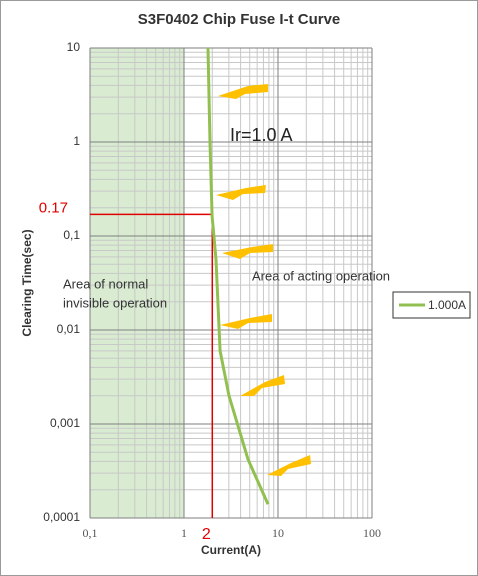 This screenshot has width=478, height=576. Describe the element at coordinates (27, 282) in the screenshot. I see `y-axis-label: Clearing Time(sec)` at that location.